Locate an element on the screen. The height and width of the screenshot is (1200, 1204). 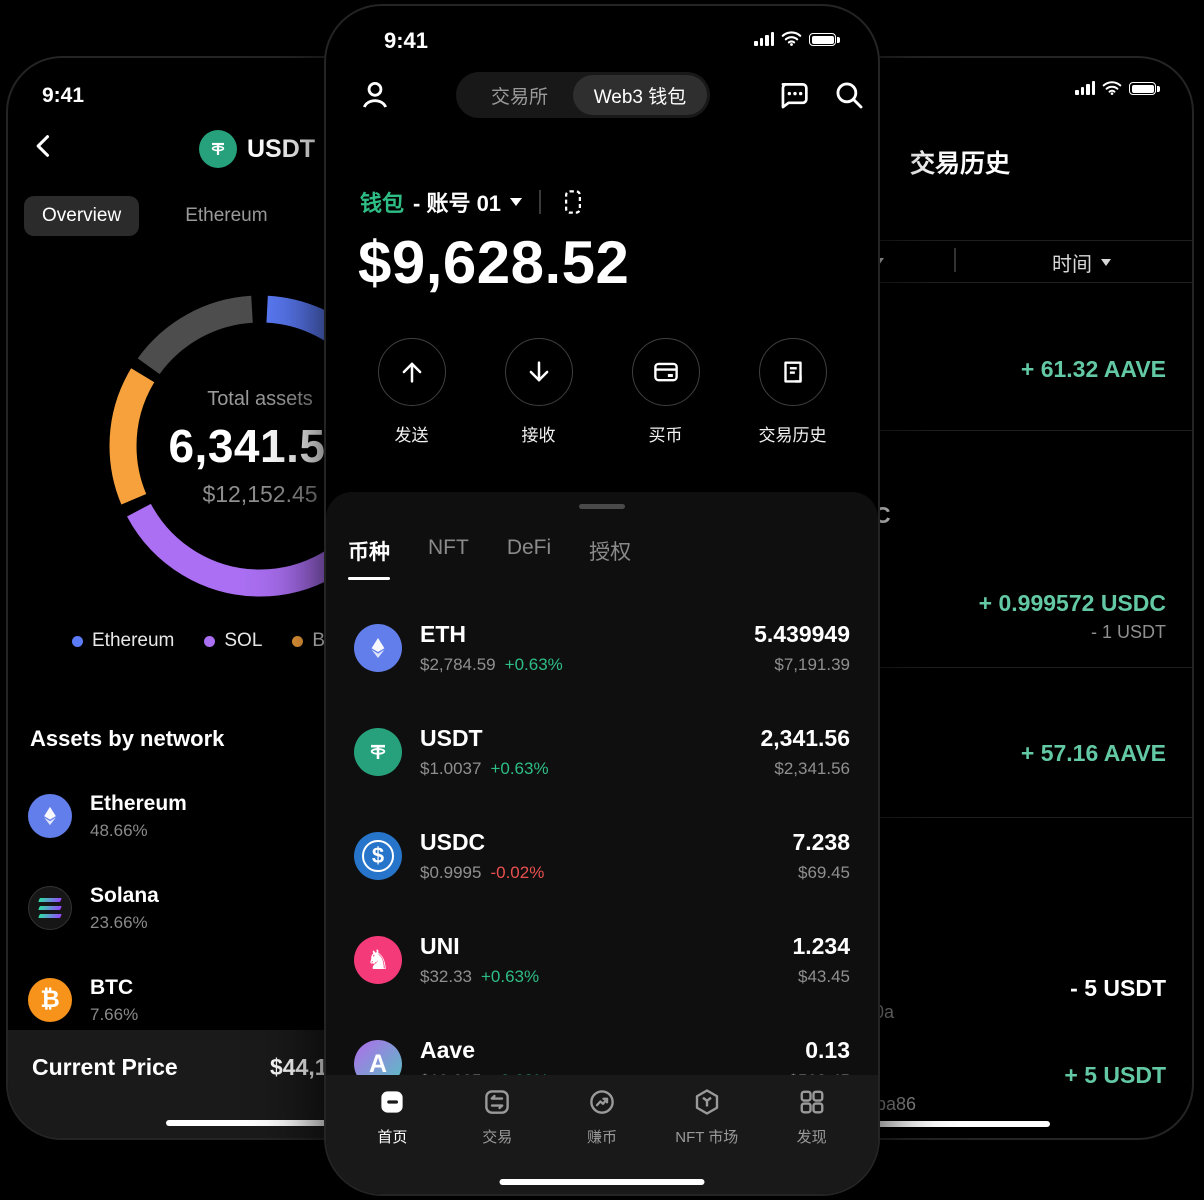
token-row-usdt: USDT $1.0037 +0.63% 2,341.56 $2,341.56 is located at coordinates (602, 752).